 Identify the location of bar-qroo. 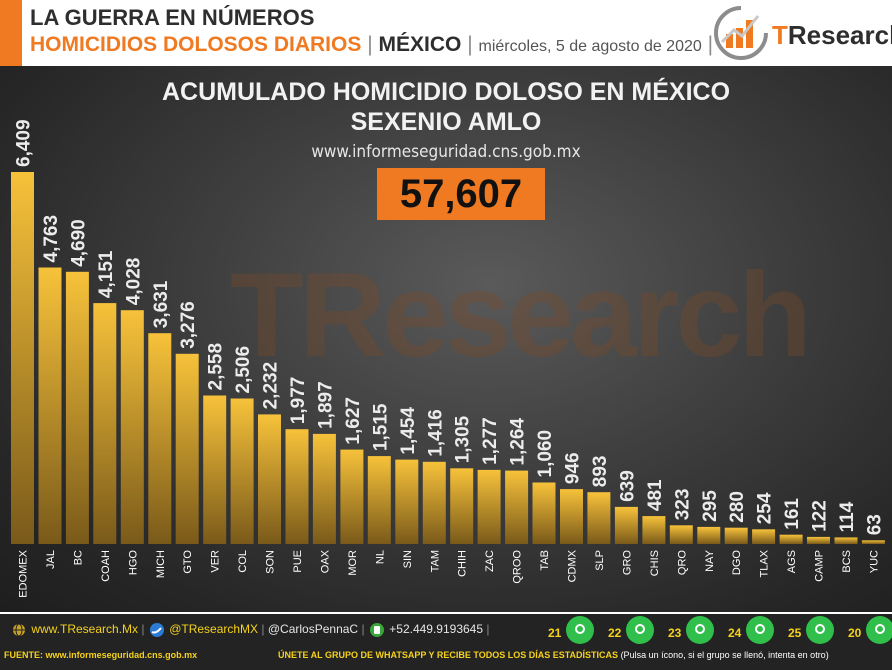
(517, 507).